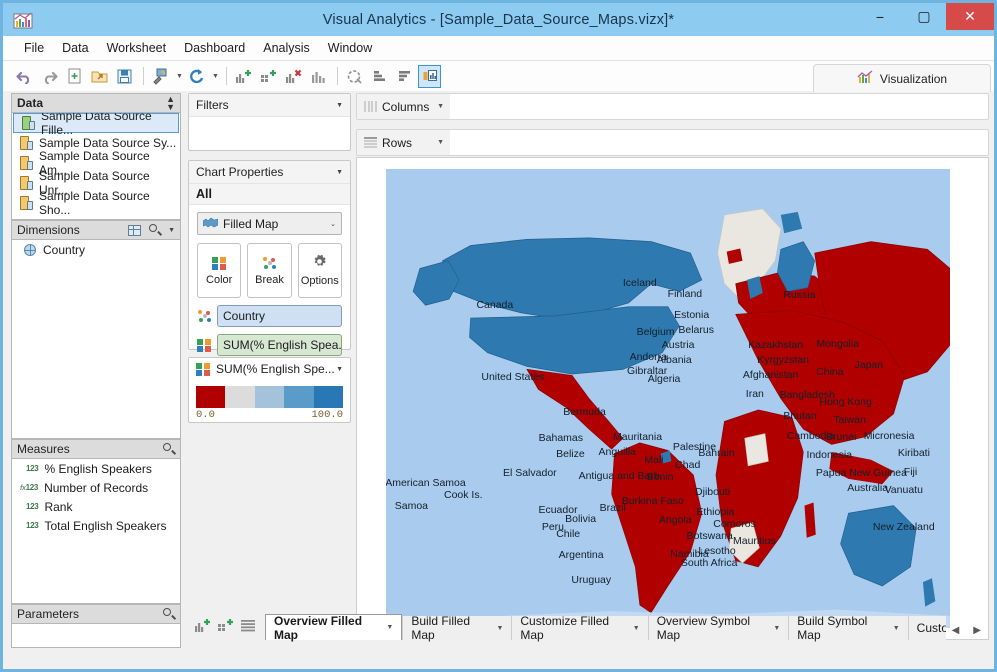 This screenshot has height=672, width=997. Describe the element at coordinates (926, 628) in the screenshot. I see `tab-customize-symbol-map: Custo` at that location.